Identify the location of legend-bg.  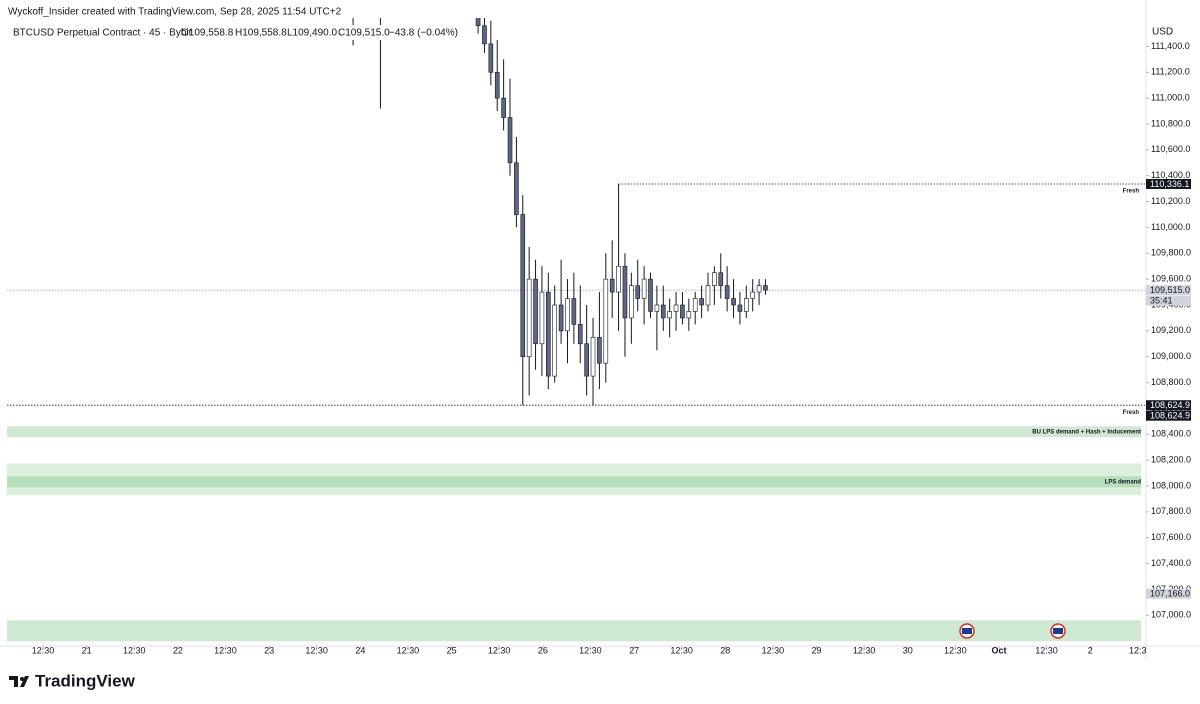
(233, 32).